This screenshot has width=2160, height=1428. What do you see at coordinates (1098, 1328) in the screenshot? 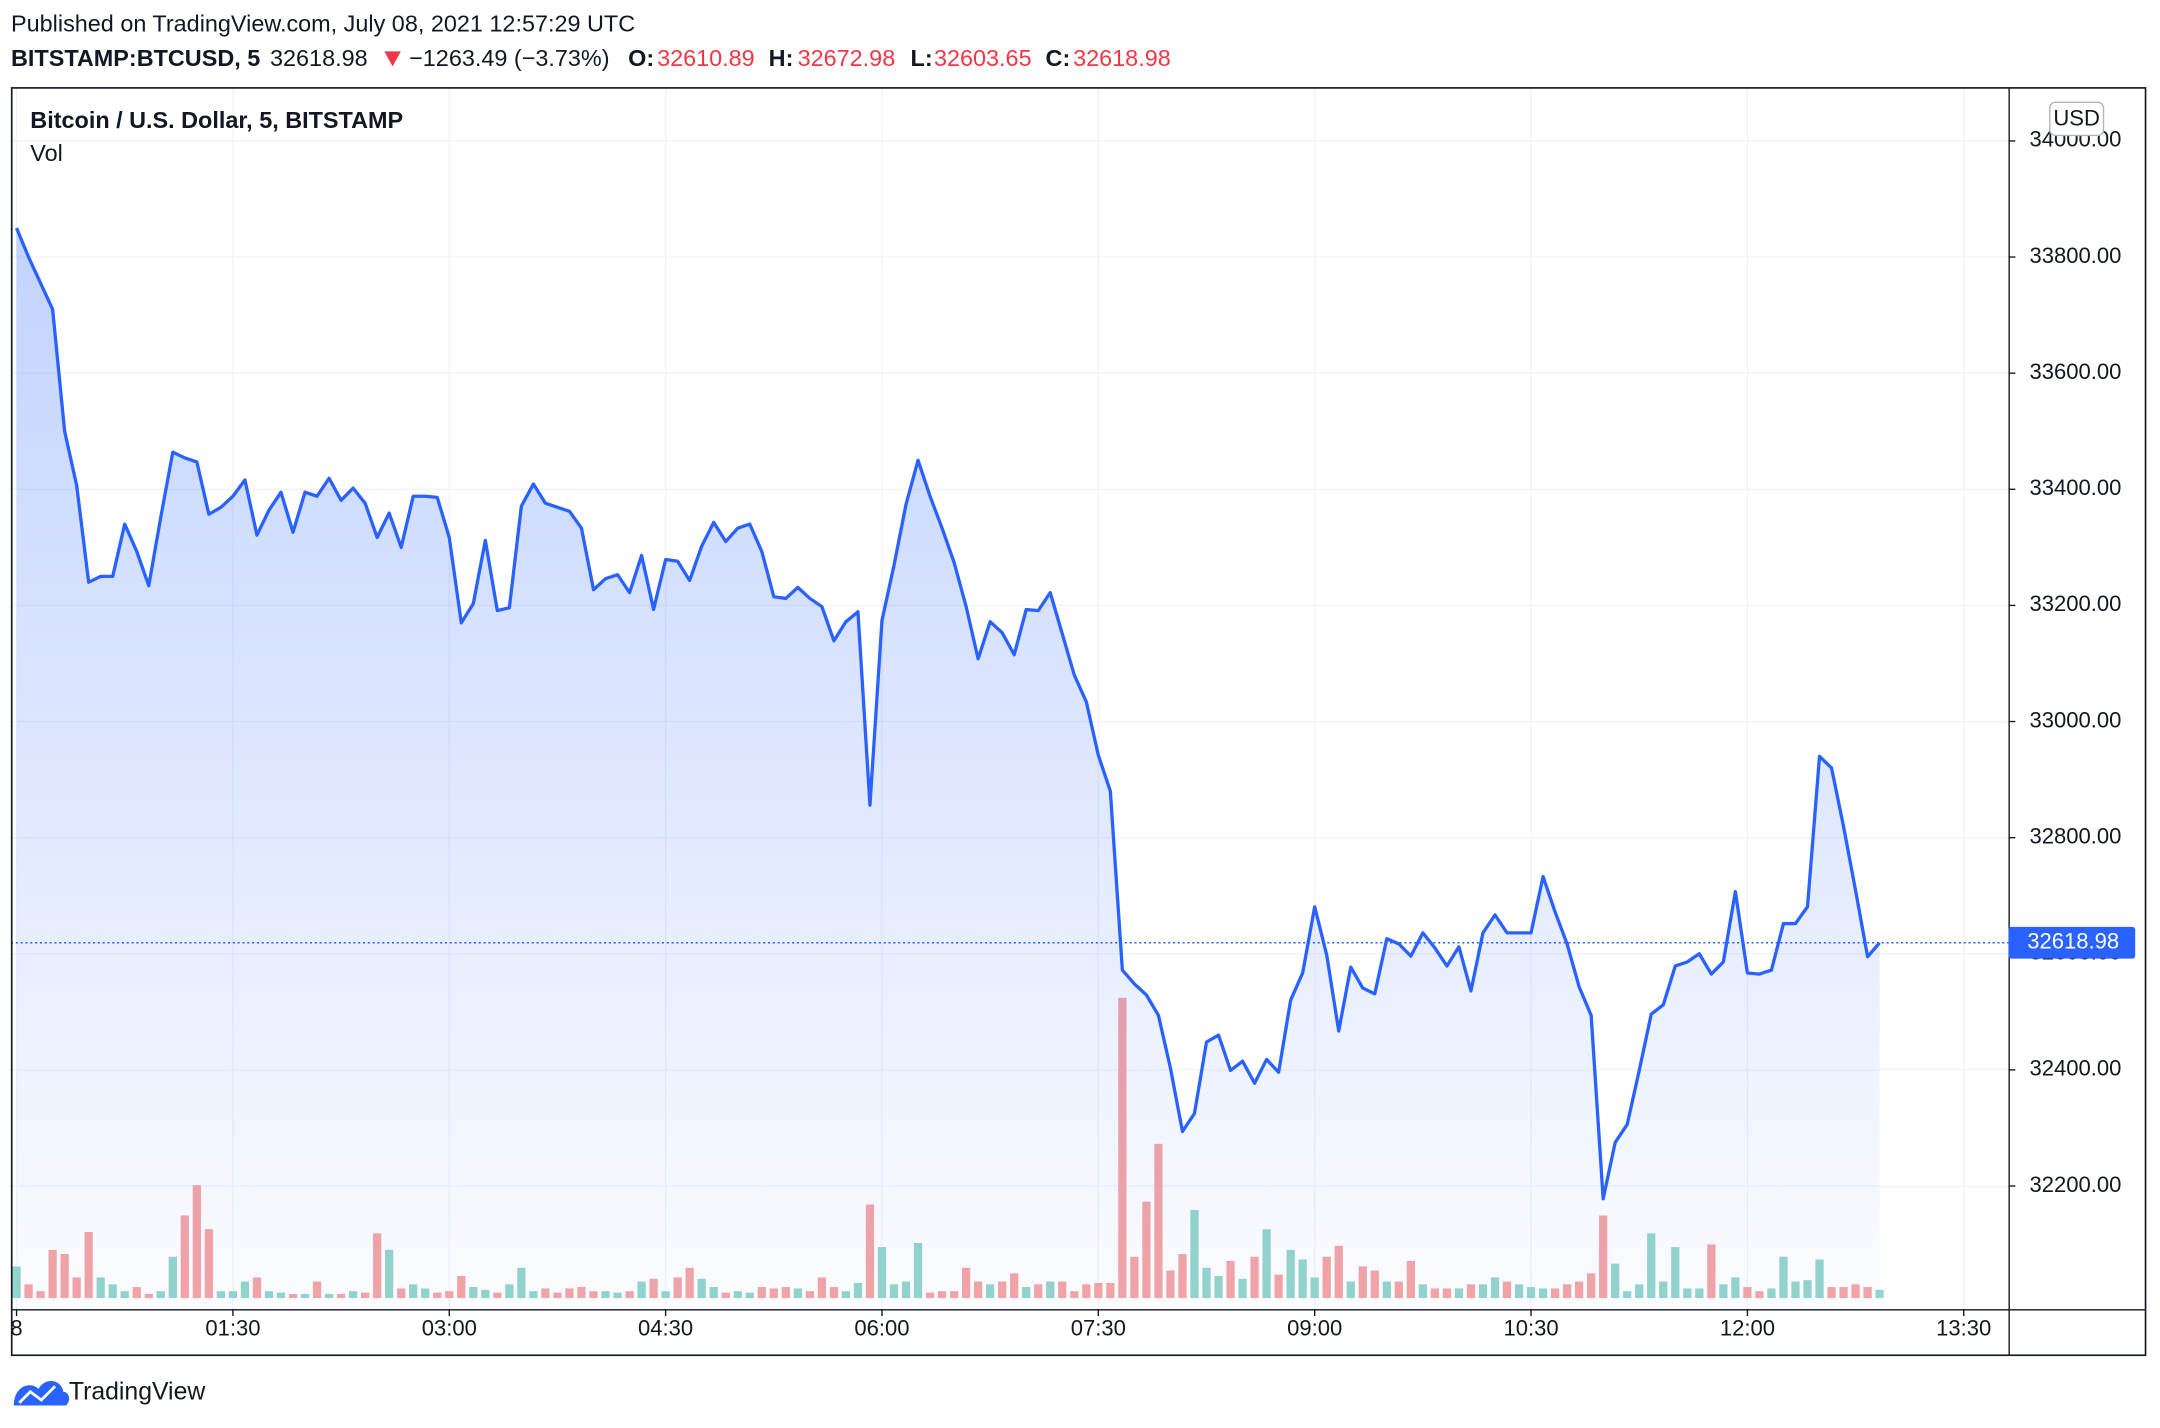
I see `x-tick-label: 07:30` at bounding box center [1098, 1328].